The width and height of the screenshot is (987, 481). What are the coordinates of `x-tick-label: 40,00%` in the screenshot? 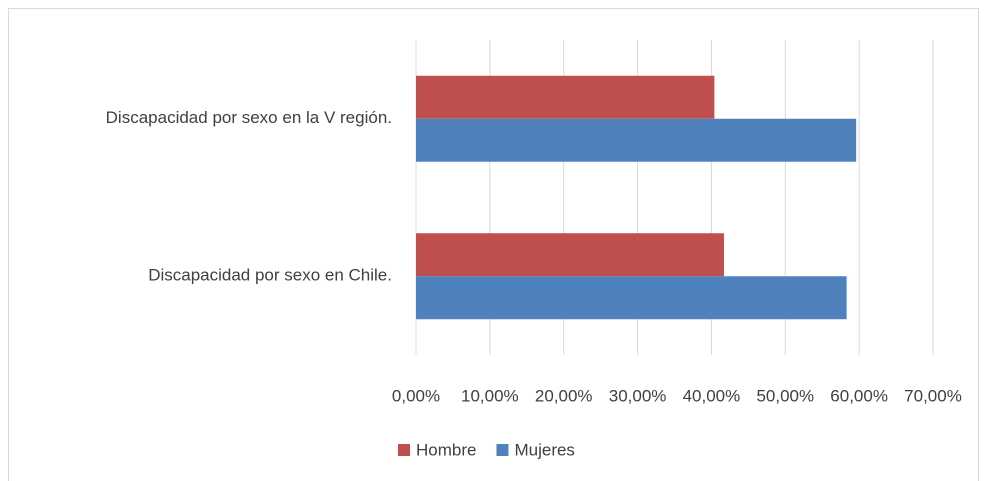 It's located at (712, 395).